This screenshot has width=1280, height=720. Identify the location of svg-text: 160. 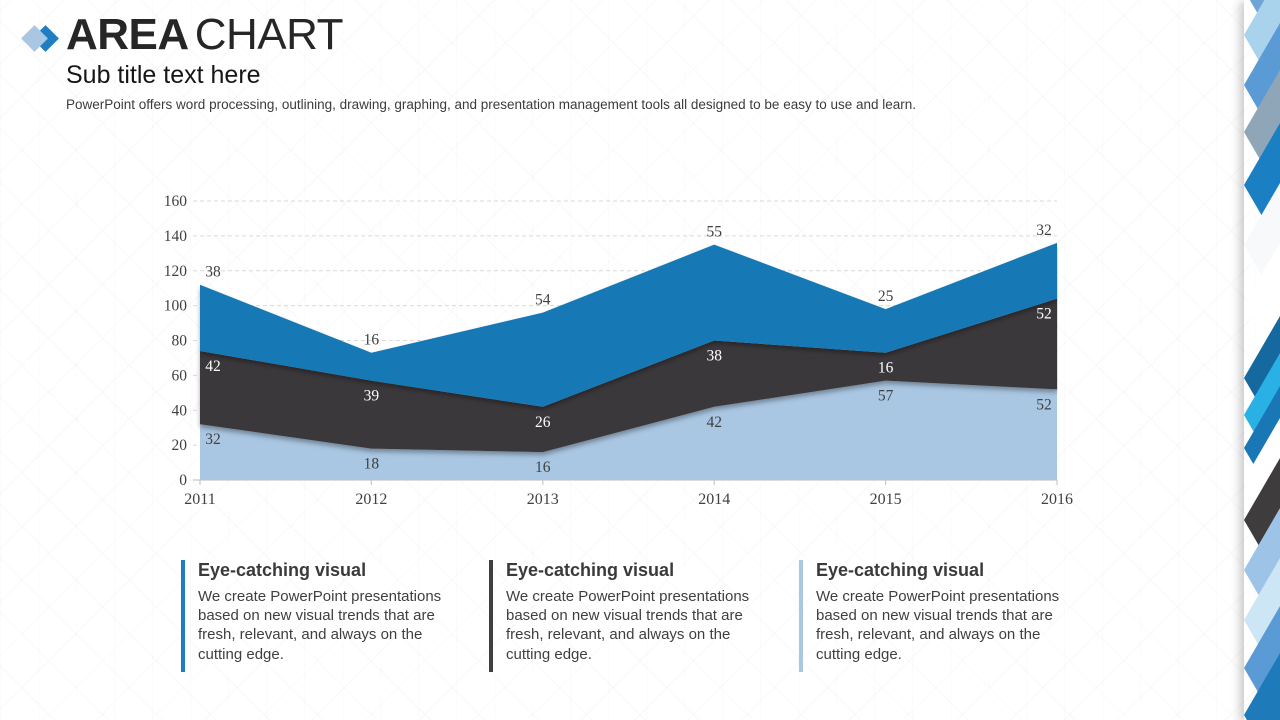
(176, 201).